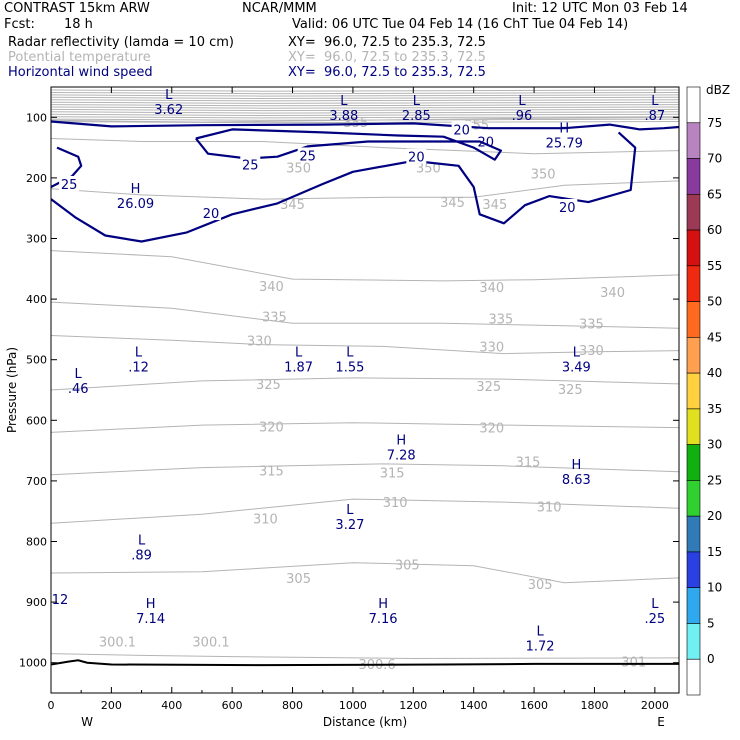 The image size is (740, 740). What do you see at coordinates (78, 24) in the screenshot?
I see `fcst-value: 18 h` at bounding box center [78, 24].